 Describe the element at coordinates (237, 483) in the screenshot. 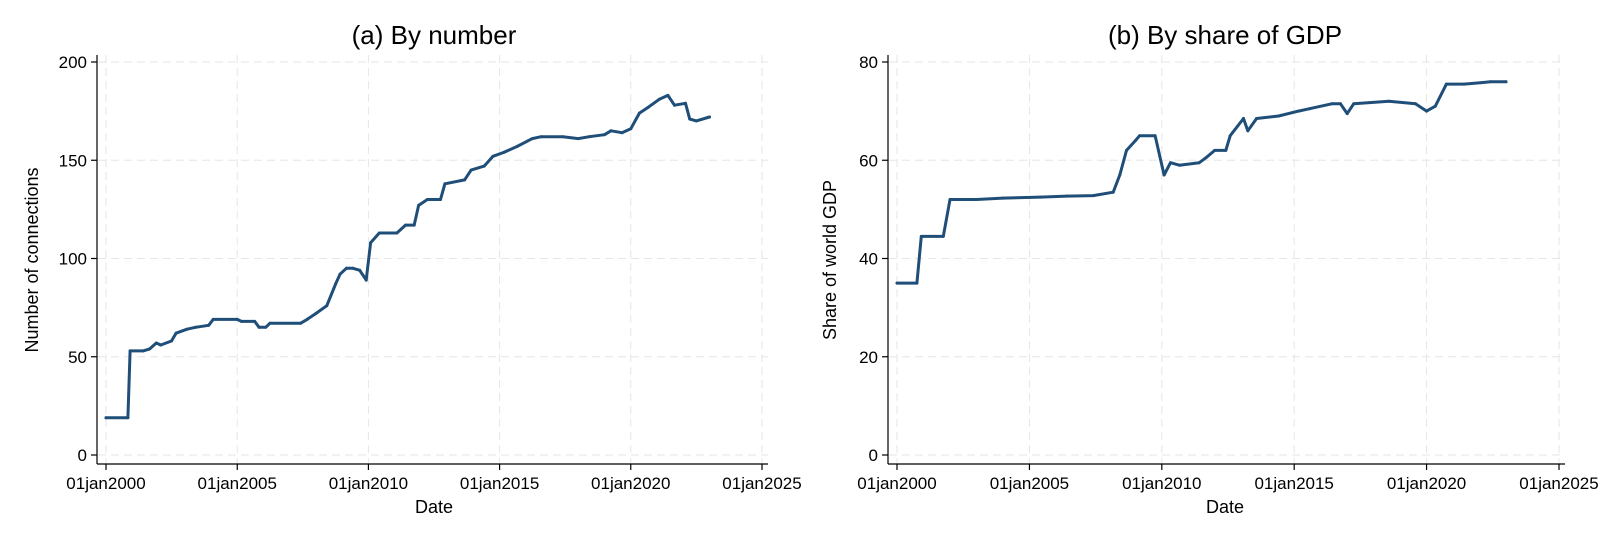

I see `x-tick-label: 01jan2005` at that location.